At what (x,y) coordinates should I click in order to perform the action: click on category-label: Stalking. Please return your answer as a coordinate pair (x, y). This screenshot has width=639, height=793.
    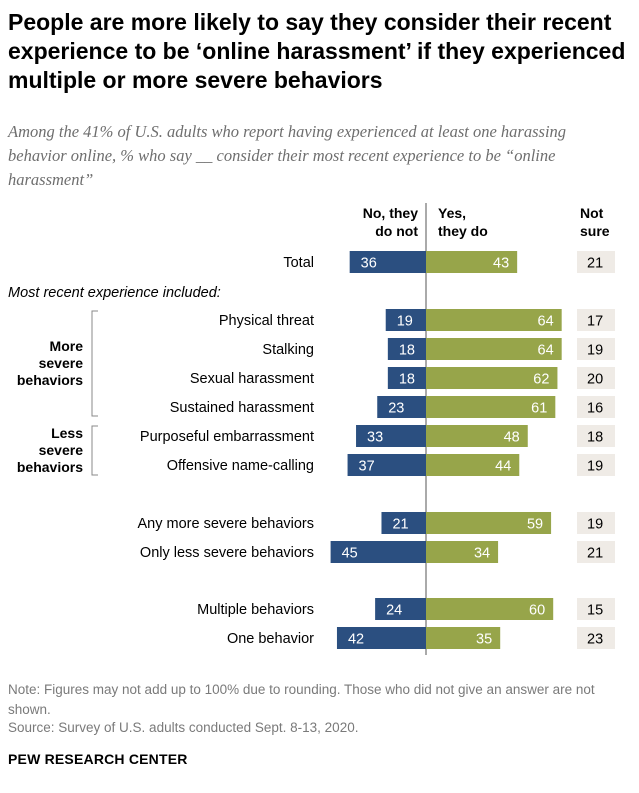
    Looking at the image, I should click on (288, 350).